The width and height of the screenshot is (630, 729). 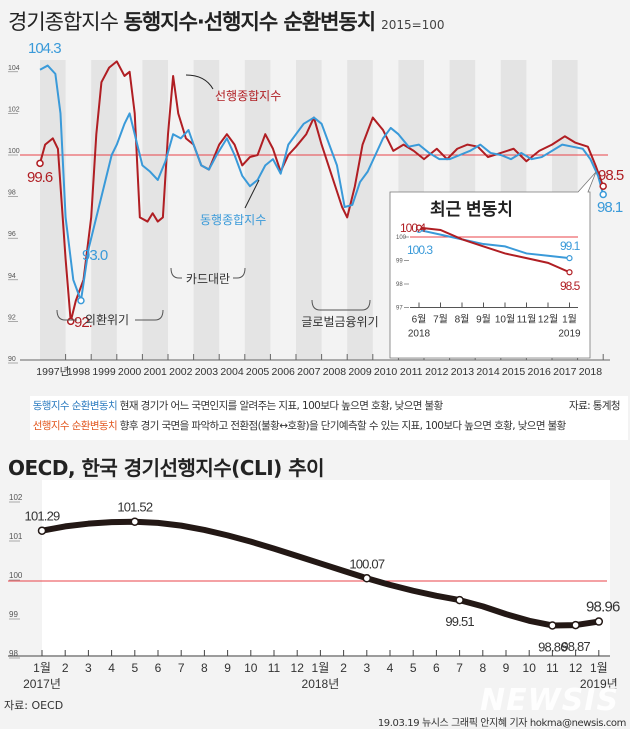 I want to click on inset-year: 2018, so click(x=419, y=334).